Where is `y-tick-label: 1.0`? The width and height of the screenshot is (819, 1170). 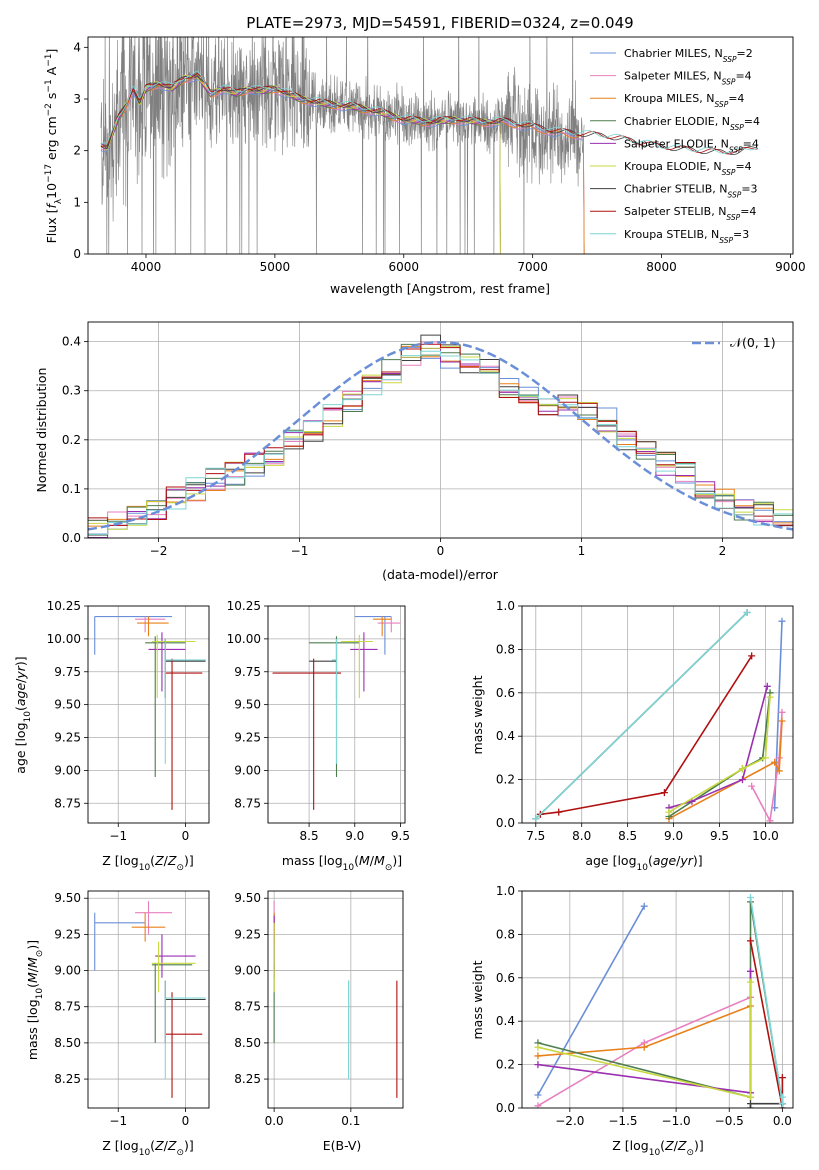 y-tick-label: 1.0 is located at coordinates (505, 606).